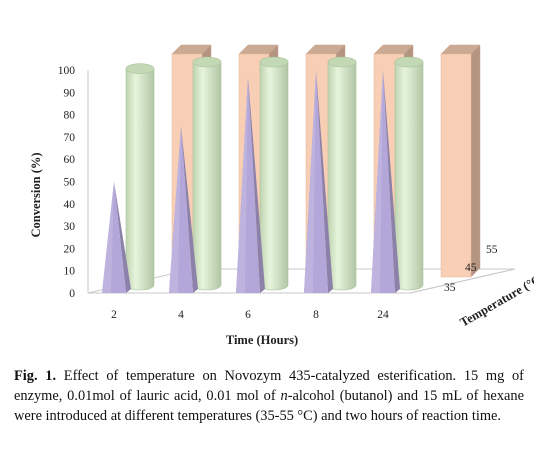  What do you see at coordinates (114, 315) in the screenshot?
I see `x-tick-label: 2` at bounding box center [114, 315].